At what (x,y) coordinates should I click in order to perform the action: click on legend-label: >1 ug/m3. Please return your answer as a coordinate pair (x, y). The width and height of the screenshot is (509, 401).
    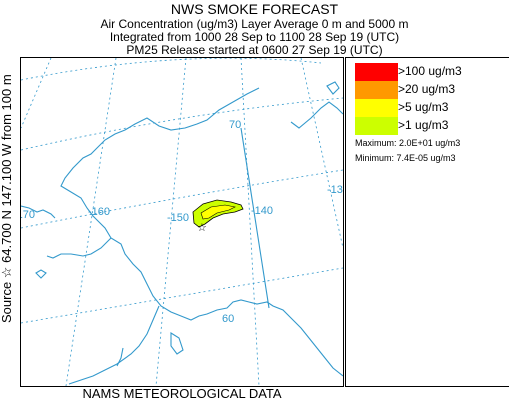
    Looking at the image, I should click on (423, 125).